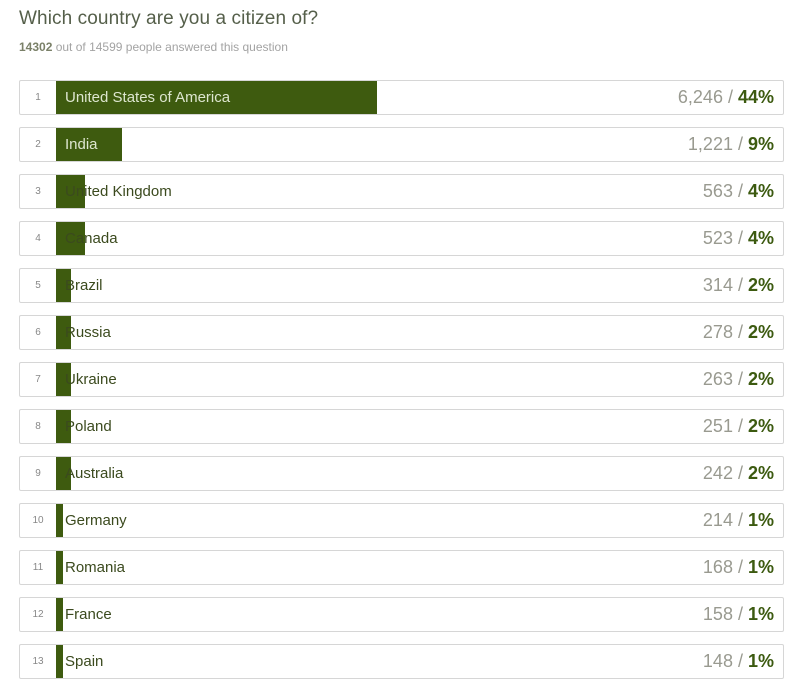 This screenshot has width=800, height=691. Describe the element at coordinates (38, 520) in the screenshot. I see `result-rank: 10` at that location.